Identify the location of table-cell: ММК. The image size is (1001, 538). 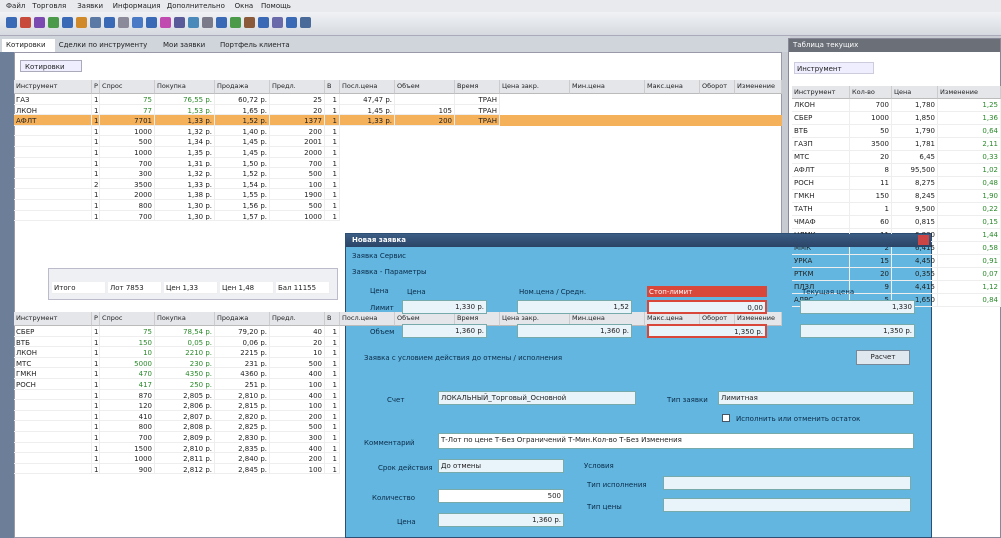
(821, 248).